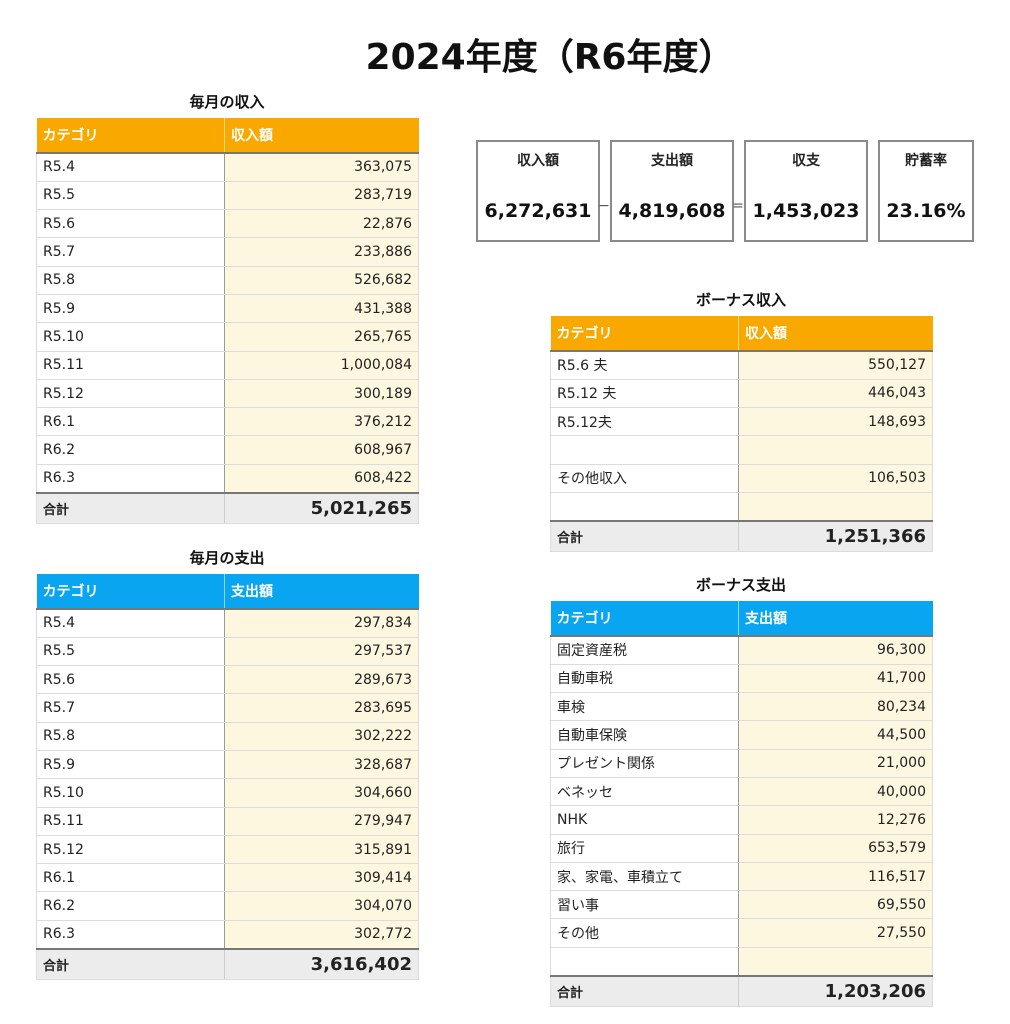 This screenshot has width=1010, height=1024. What do you see at coordinates (644, 679) in the screenshot?
I see `category-cell: 自動車税` at bounding box center [644, 679].